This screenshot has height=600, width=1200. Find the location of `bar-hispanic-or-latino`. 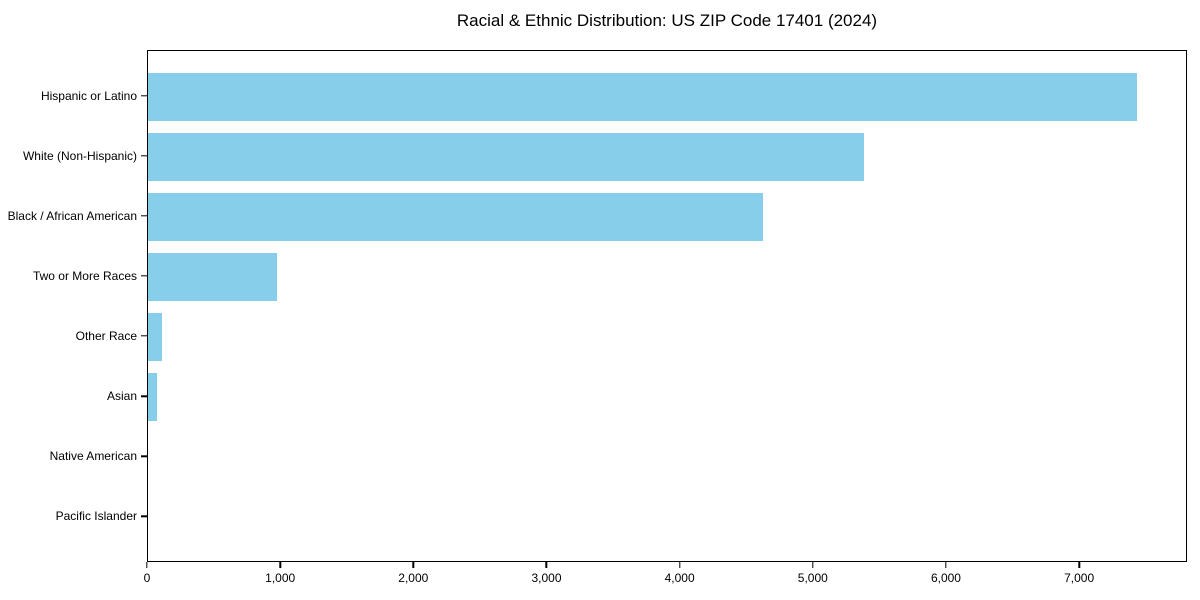

bar-hispanic-or-latino is located at coordinates (642, 96).